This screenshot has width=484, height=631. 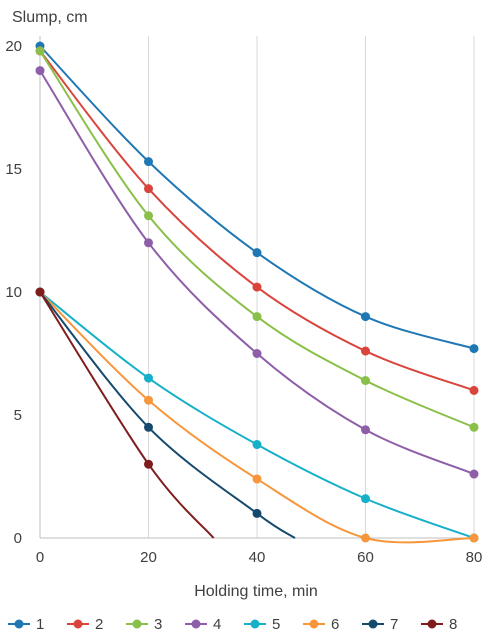 What do you see at coordinates (50, 17) in the screenshot?
I see `y-axis-title: Slump, cm` at bounding box center [50, 17].